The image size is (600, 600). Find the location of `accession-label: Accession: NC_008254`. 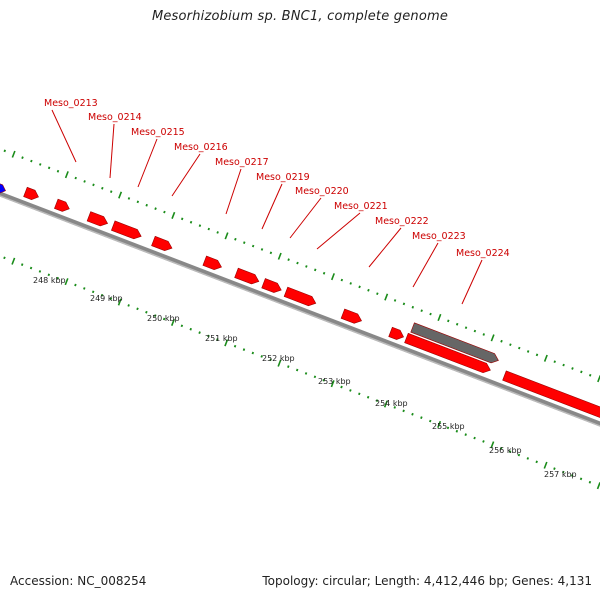

accession-label: Accession: NC_008254 is located at coordinates (78, 581).